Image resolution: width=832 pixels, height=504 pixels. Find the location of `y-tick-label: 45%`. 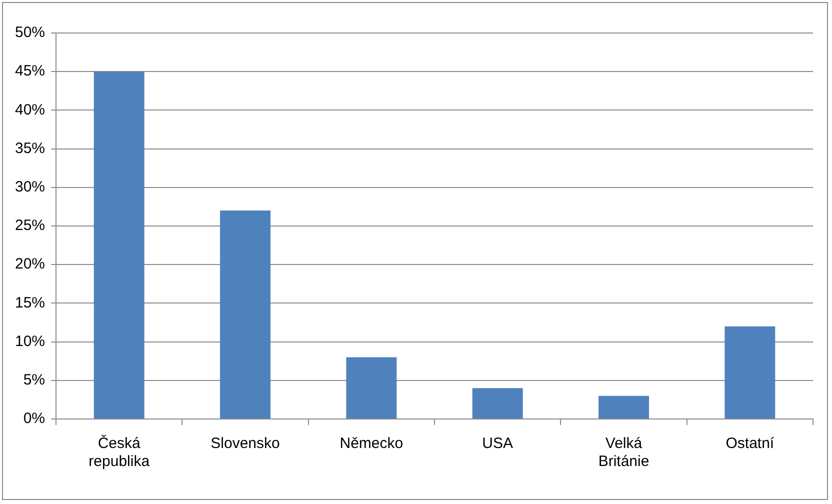

y-tick-label: 45% is located at coordinates (30, 71).